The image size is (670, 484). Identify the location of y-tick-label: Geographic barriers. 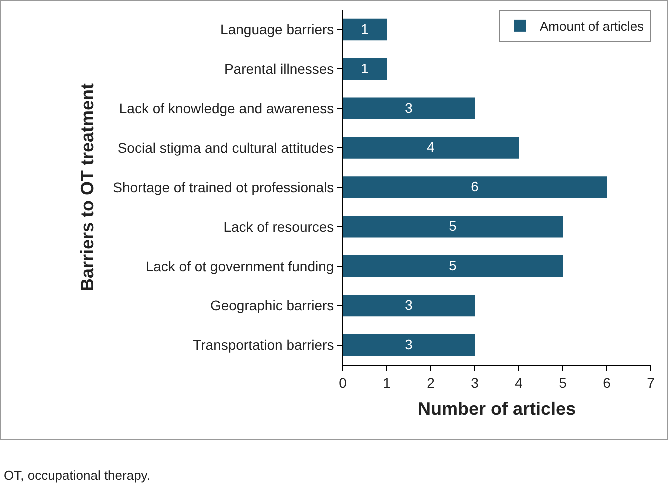
(272, 306).